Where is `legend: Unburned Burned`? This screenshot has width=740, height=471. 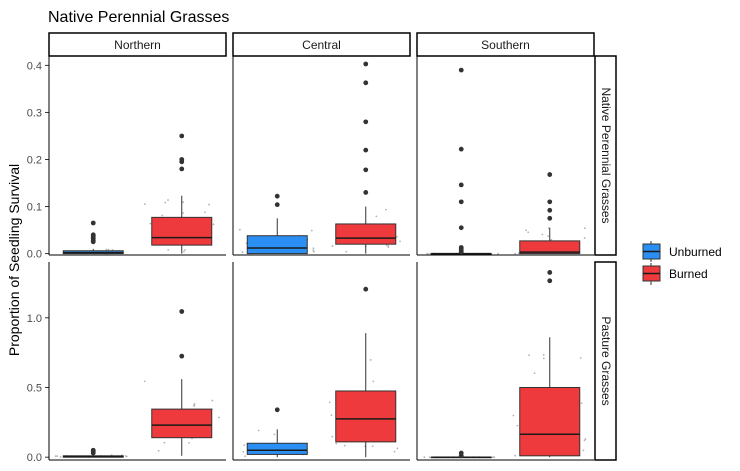
legend: Unburned Burned is located at coordinates (682, 263).